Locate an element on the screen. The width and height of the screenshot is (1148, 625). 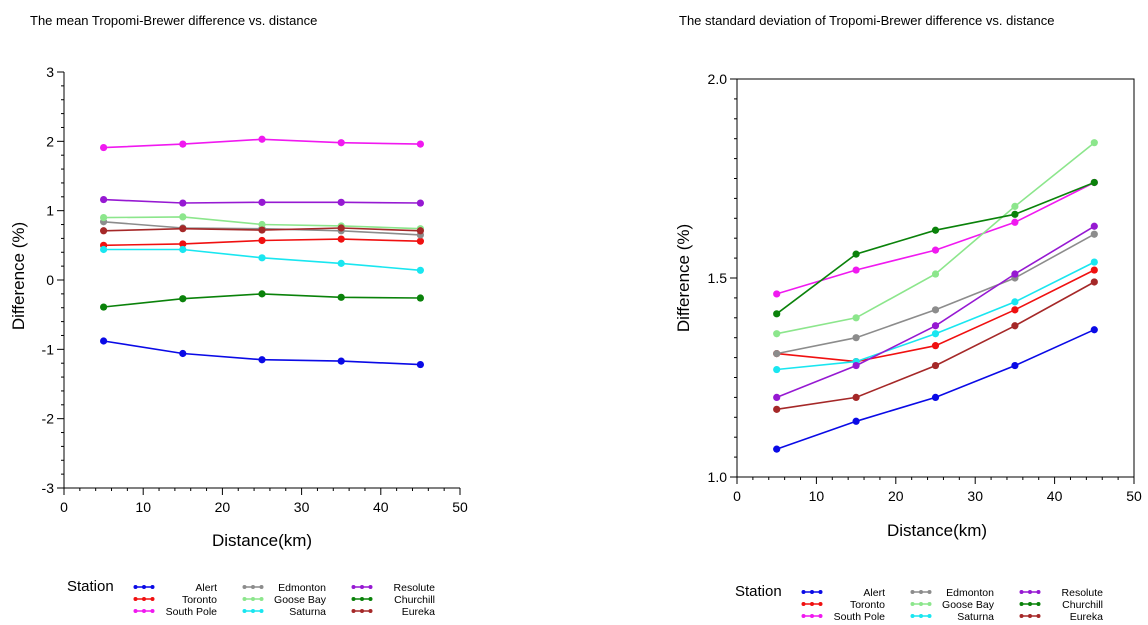
legend-label: South Pole is located at coordinates (192, 612).